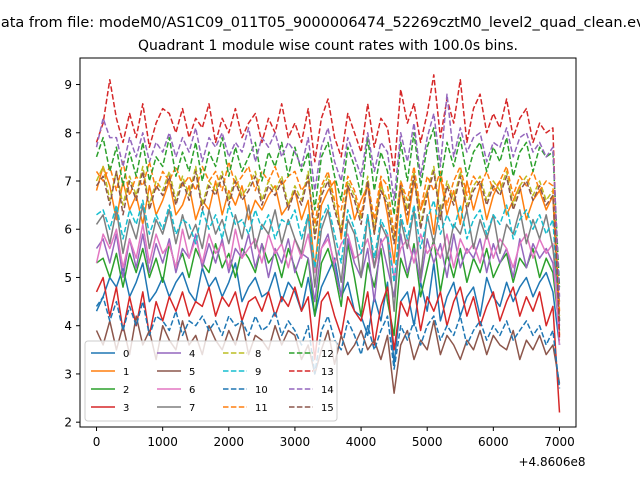  I want to click on legend-label-5: 5, so click(192, 372).